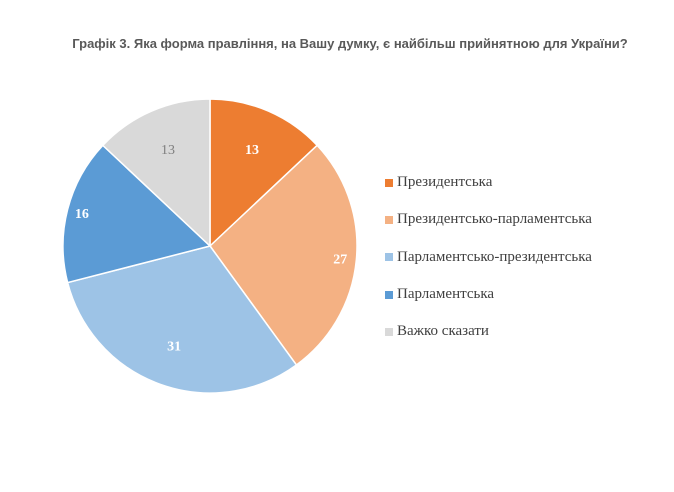 This screenshot has height=492, width=674. I want to click on data-label-3: 31, so click(174, 347).